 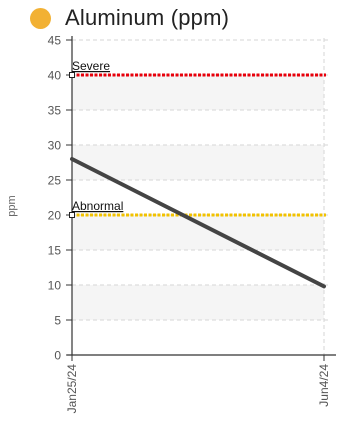 I want to click on y-tick-label: 15, so click(x=55, y=251).